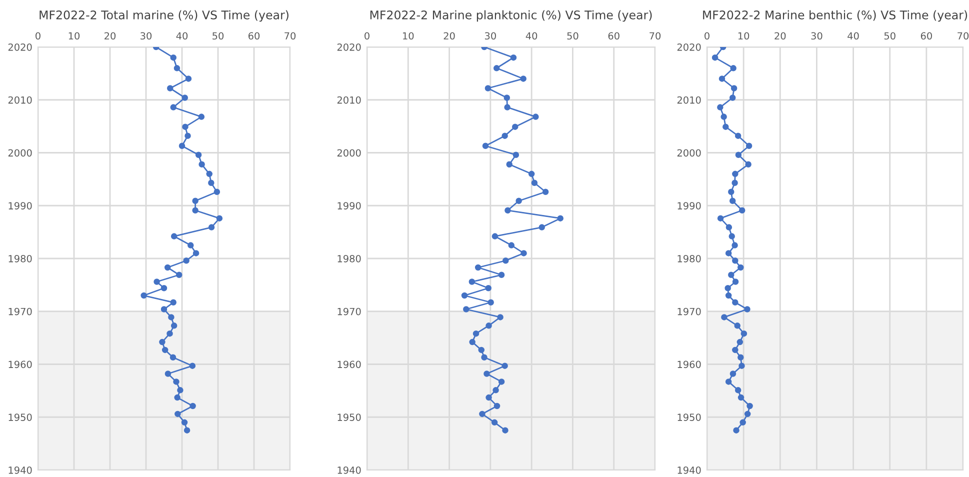  What do you see at coordinates (20, 417) in the screenshot?
I see `y-tick-label: 1950` at bounding box center [20, 417].